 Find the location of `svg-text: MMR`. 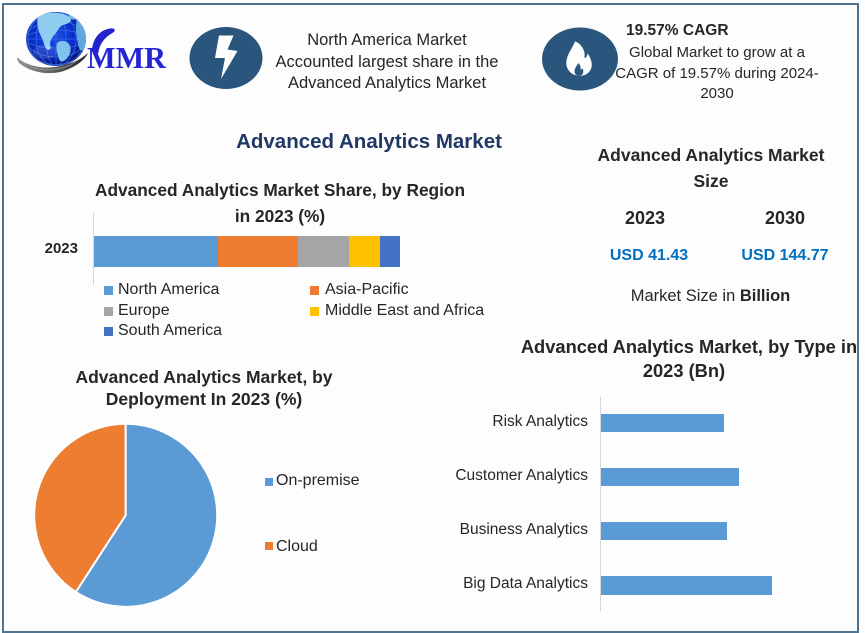

svg-text: MMR is located at coordinates (127, 57).